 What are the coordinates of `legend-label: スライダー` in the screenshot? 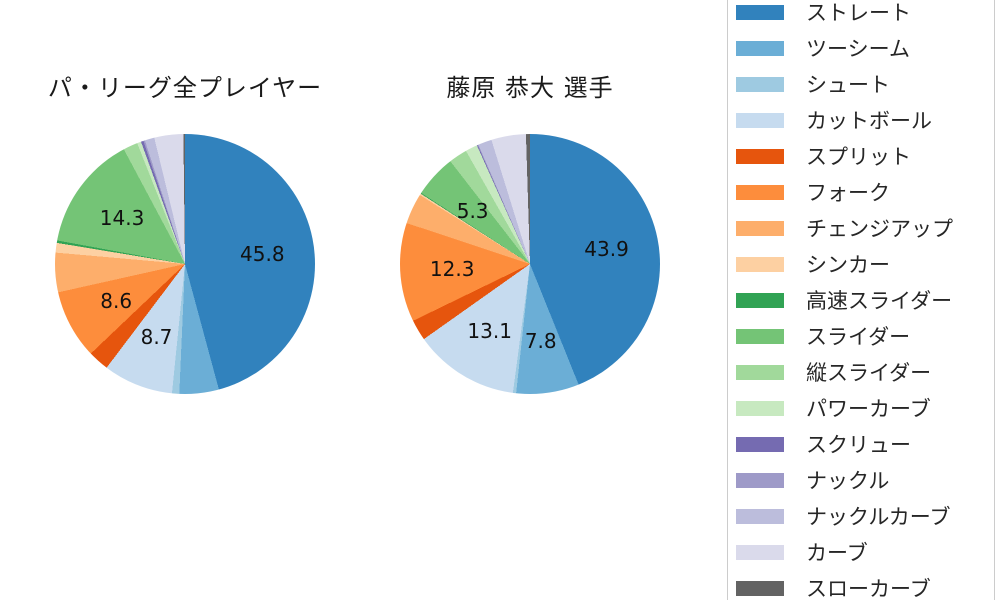 It's located at (858, 337).